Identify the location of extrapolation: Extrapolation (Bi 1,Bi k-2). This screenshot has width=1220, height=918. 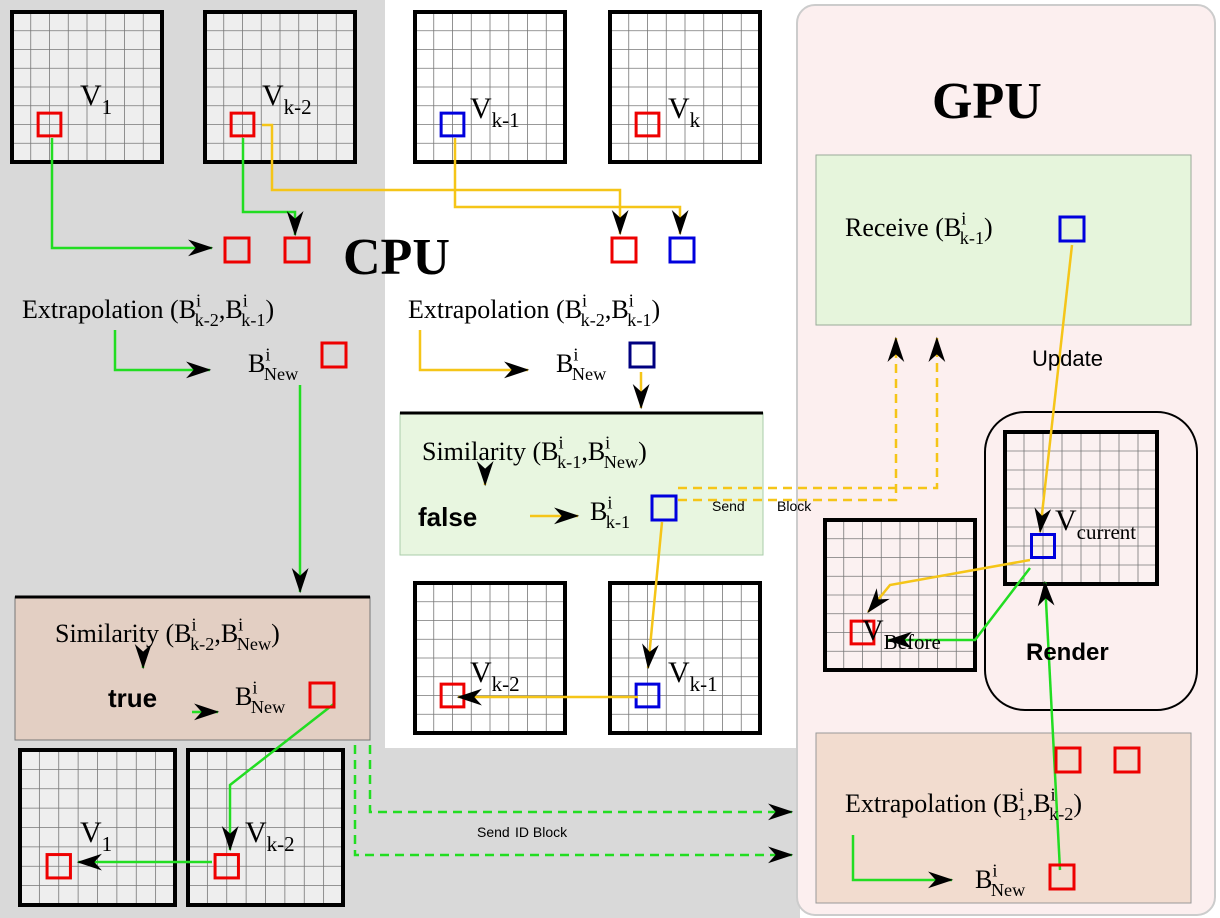
(963, 804).